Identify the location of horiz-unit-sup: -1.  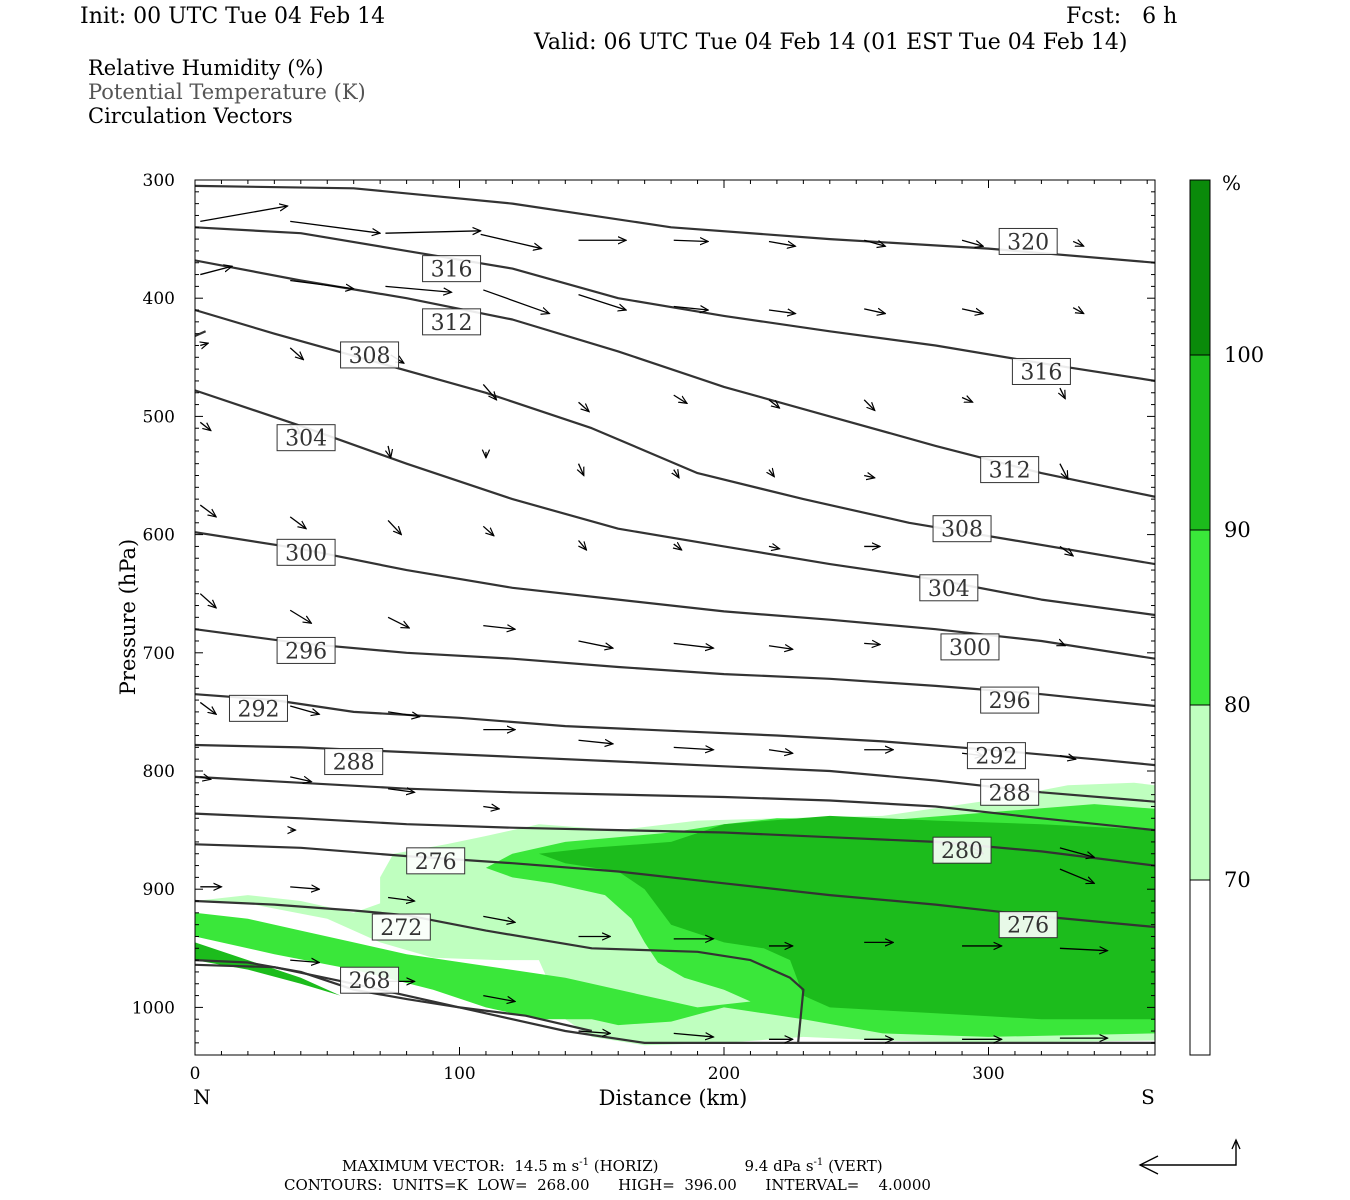
(584, 1162).